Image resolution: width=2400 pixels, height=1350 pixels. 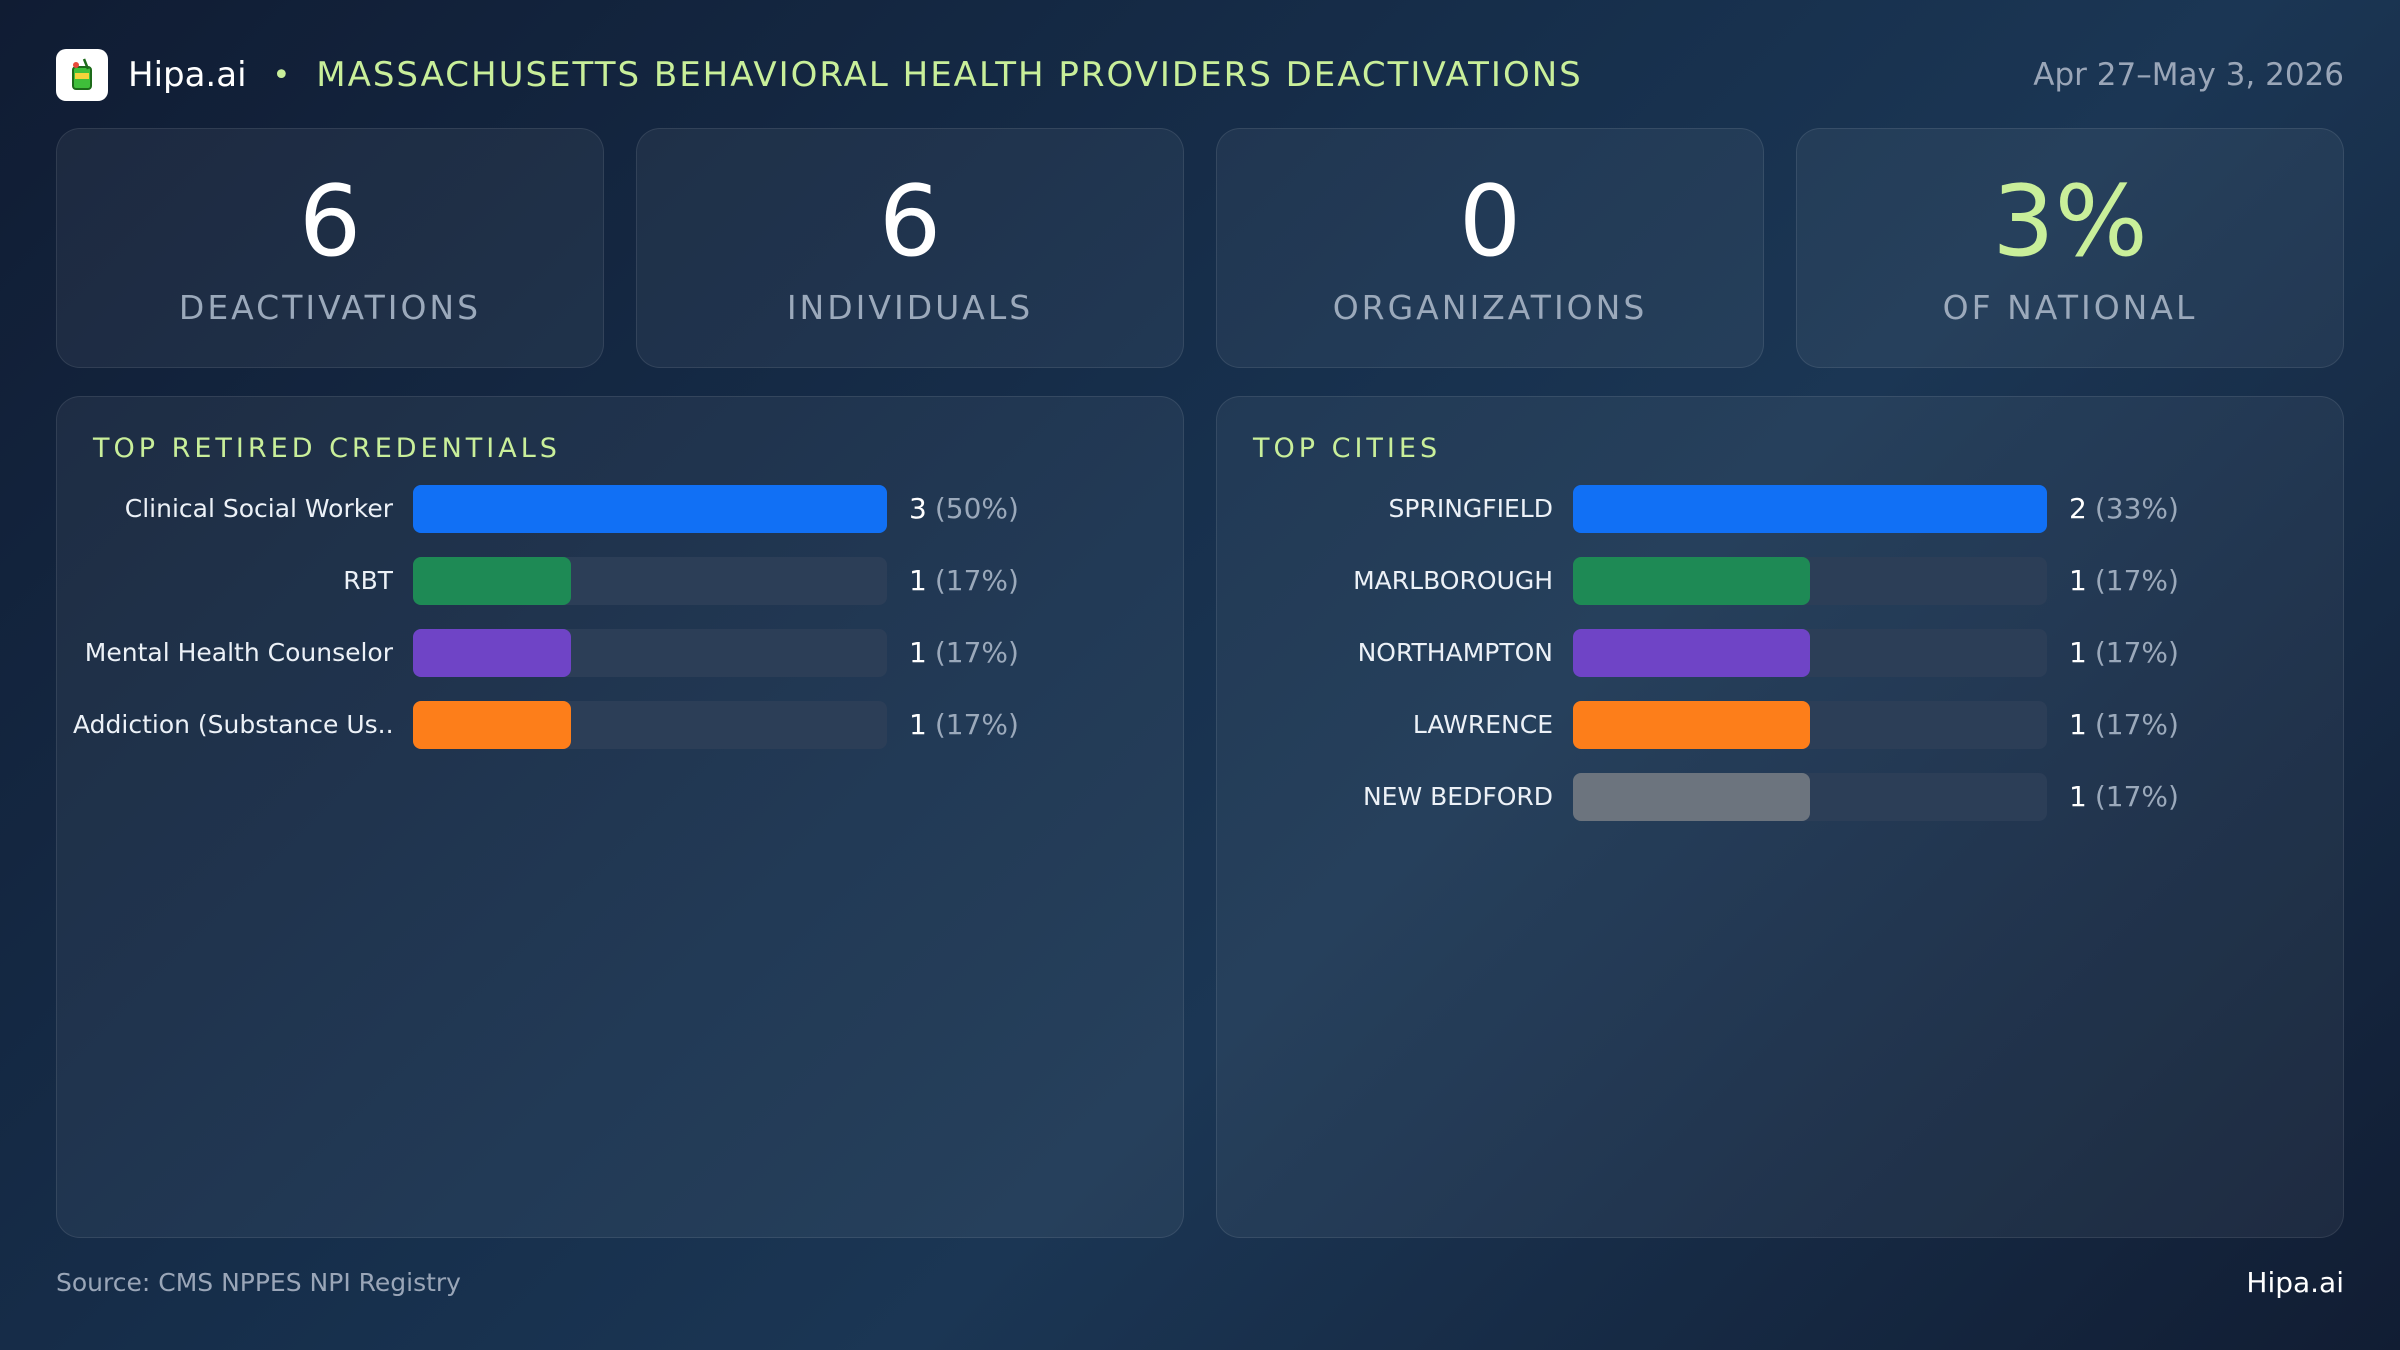 I want to click on kpi-value: 3%, so click(x=2070, y=221).